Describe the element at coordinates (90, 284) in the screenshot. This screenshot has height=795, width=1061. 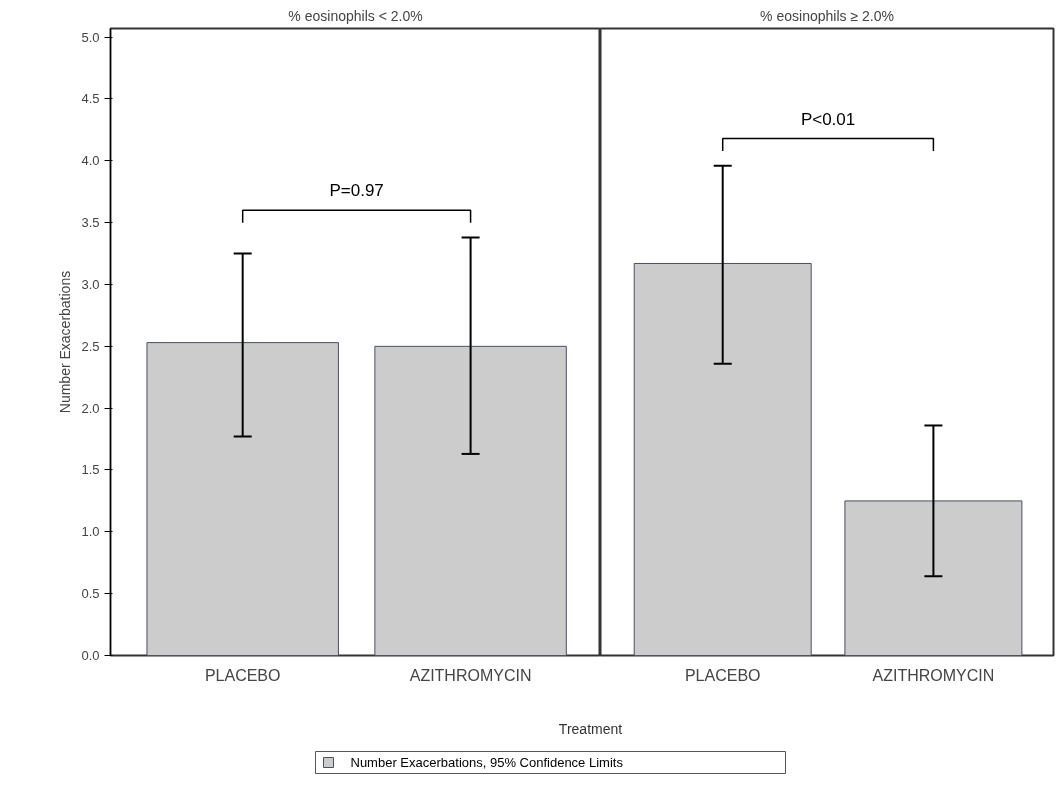
I see `y-tick-label: 3.0` at that location.